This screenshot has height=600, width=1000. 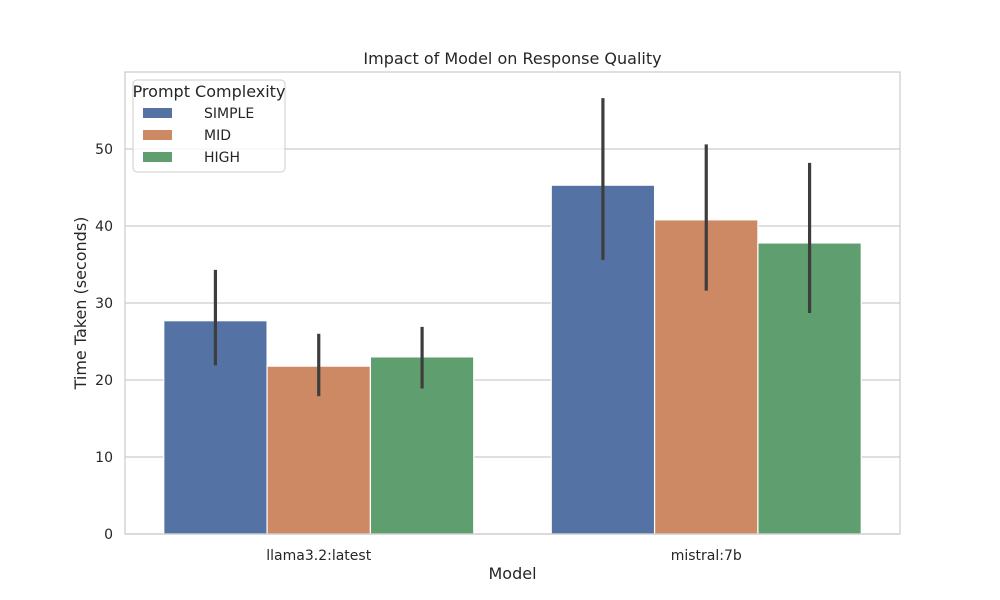 I want to click on legend-items: SIMPLE MID HIGH, so click(x=198, y=136).